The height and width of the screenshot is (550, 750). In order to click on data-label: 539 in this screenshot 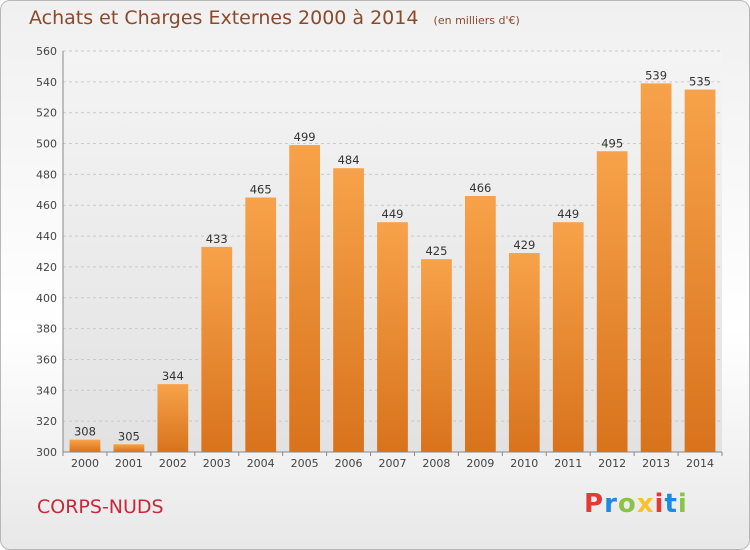, I will do `click(656, 75)`.